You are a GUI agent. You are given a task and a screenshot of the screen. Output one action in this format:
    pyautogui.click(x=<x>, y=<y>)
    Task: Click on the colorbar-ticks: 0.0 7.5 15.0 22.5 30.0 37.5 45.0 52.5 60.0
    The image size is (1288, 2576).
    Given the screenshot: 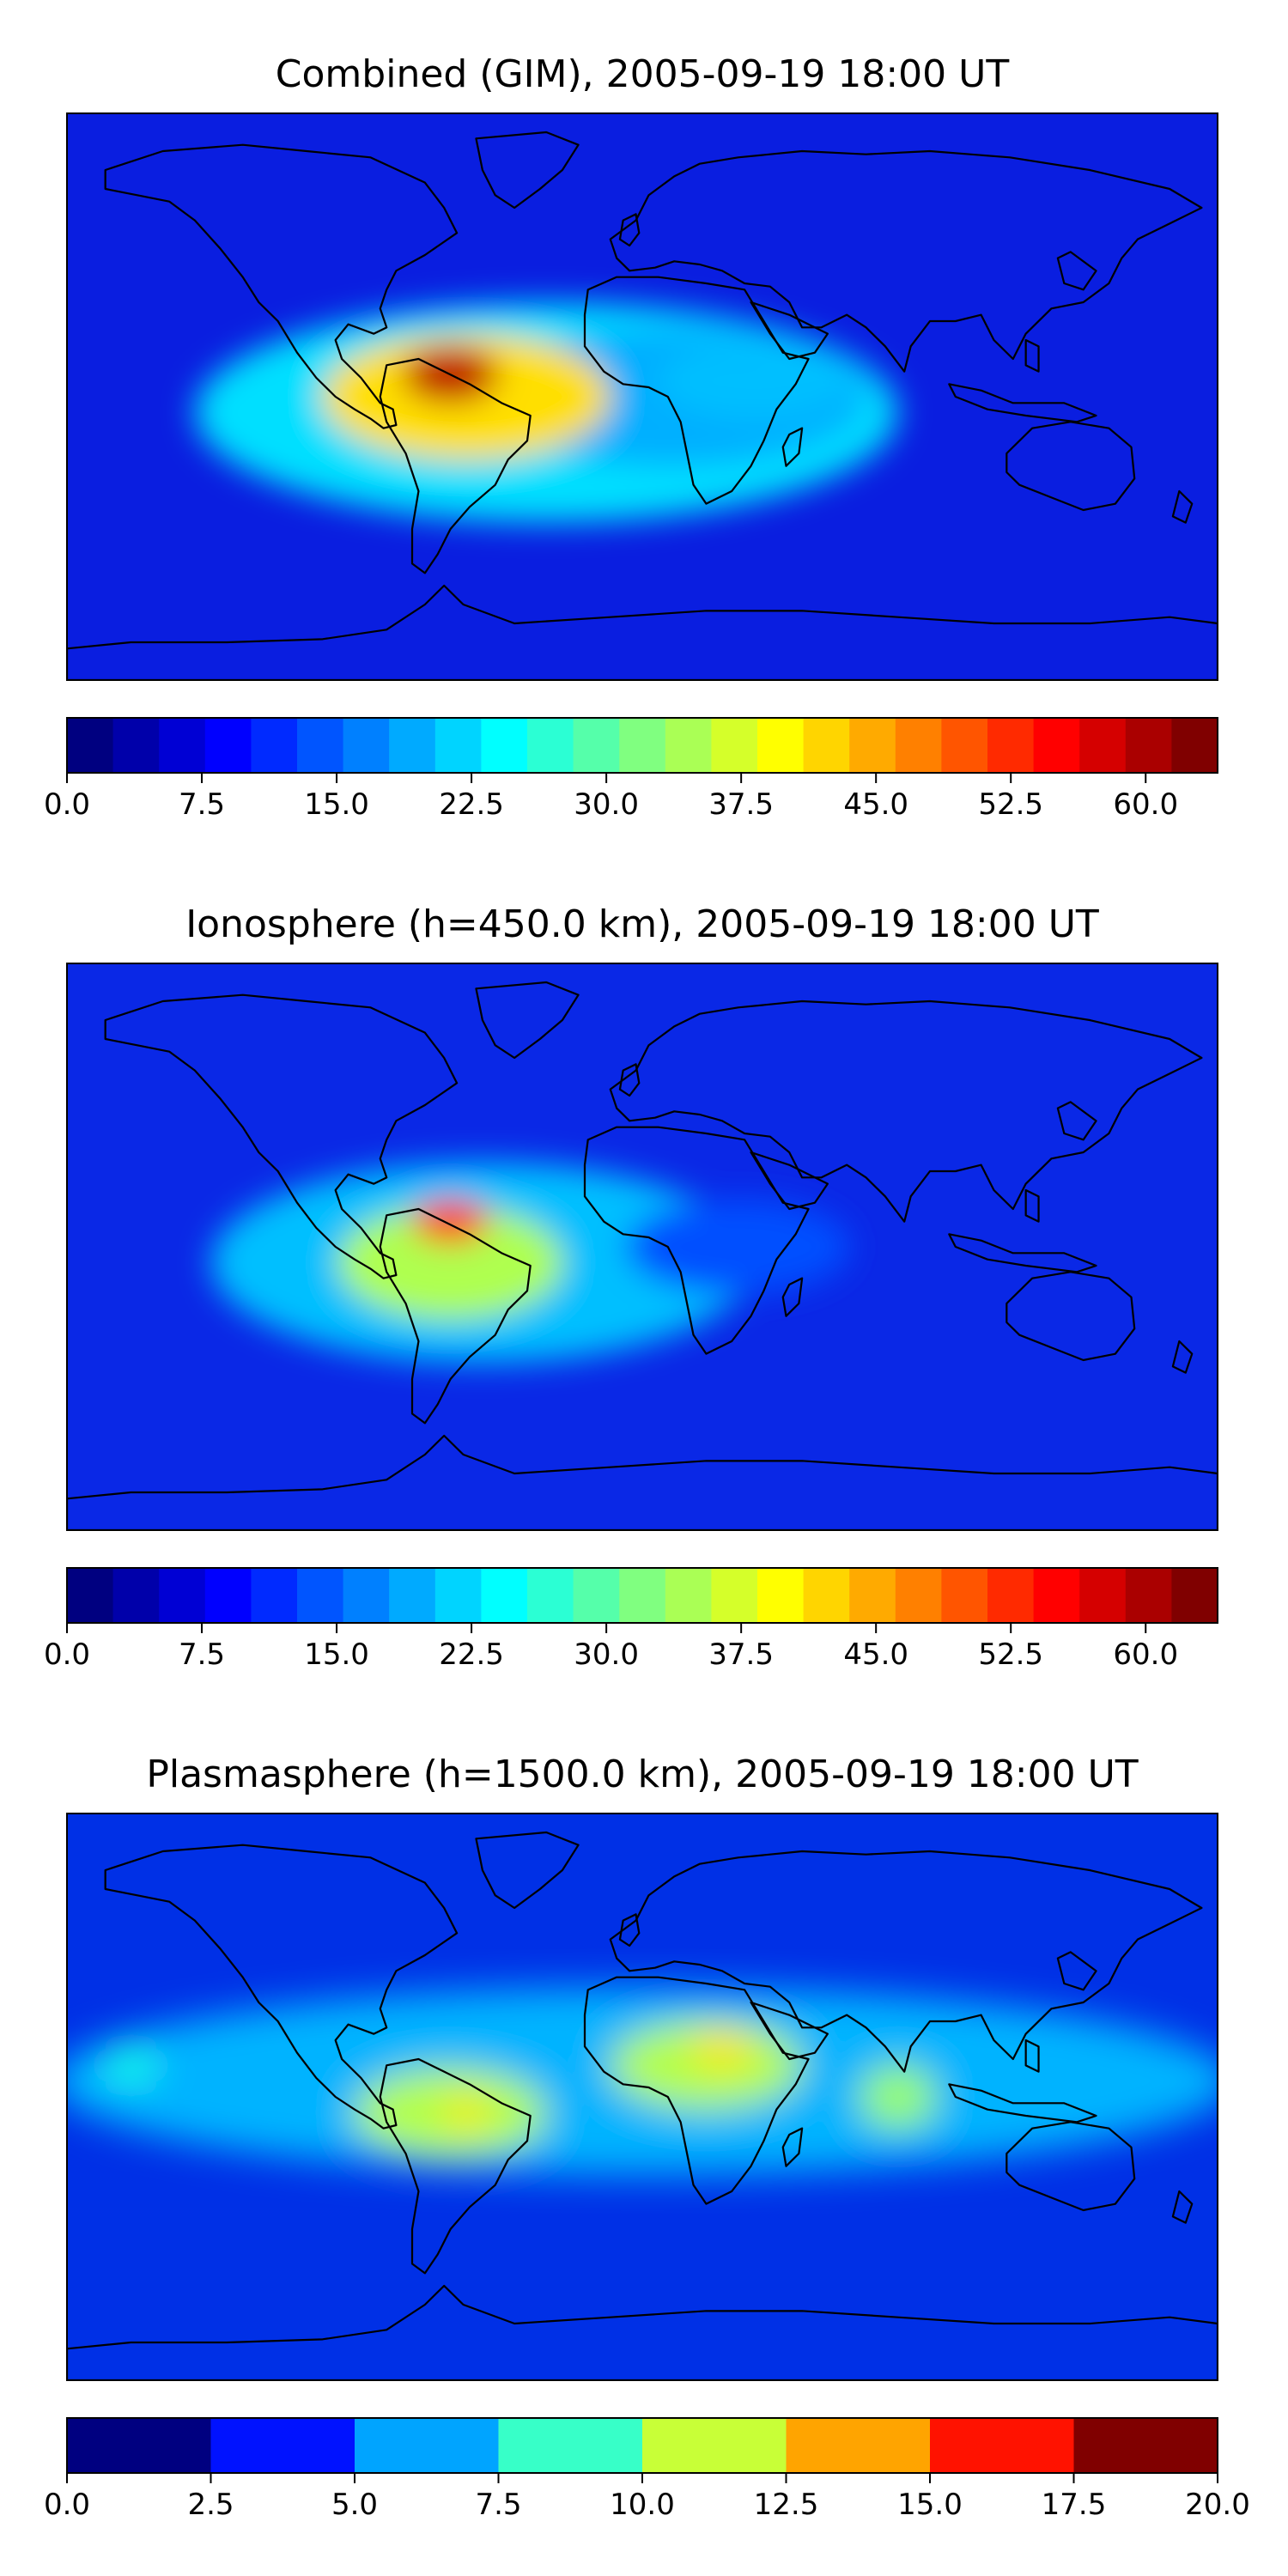 What is the action you would take?
    pyautogui.click(x=611, y=1647)
    